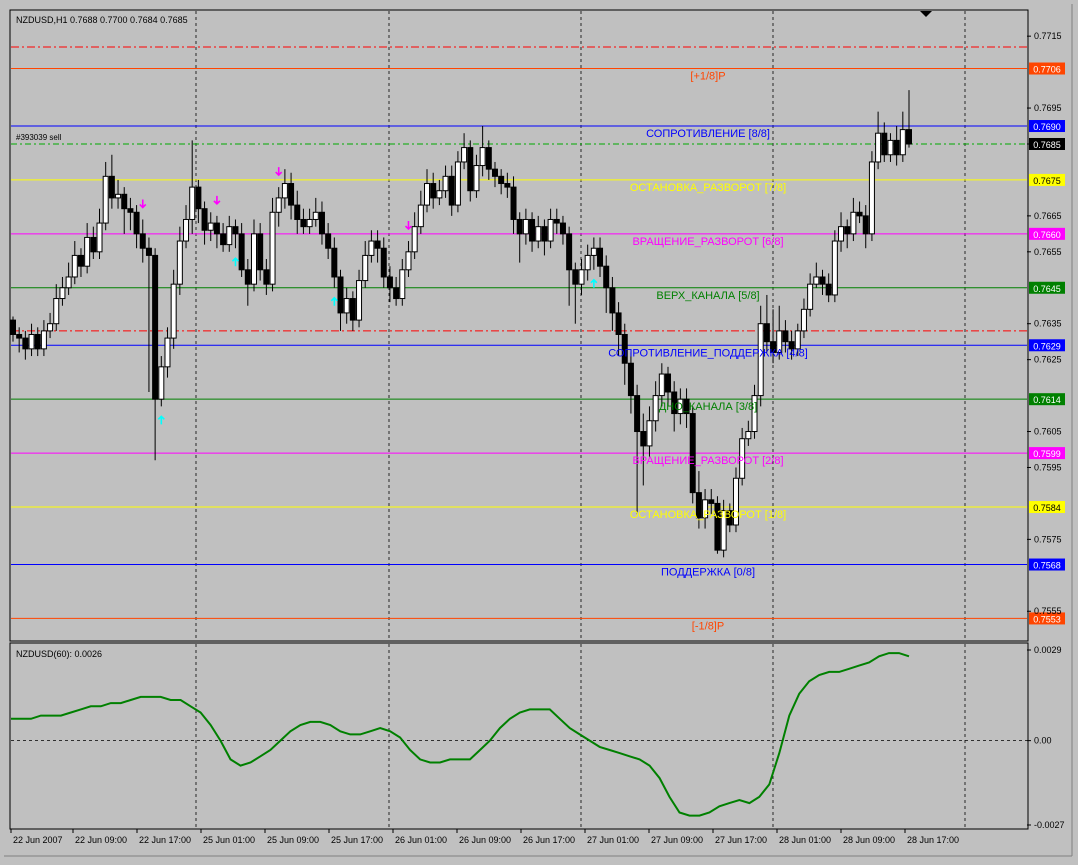 This screenshot has width=1078, height=865. I want to click on current-price-badge, so click(1047, 143).